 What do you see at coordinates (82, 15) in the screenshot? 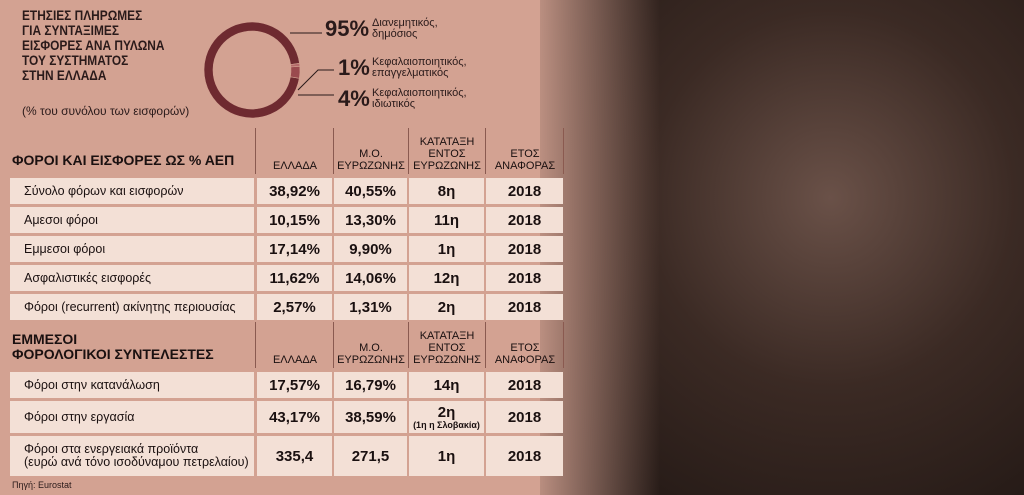
I see `title-line: ΕΤΗΣΙΕΣ ΠΛΗΡΩΜΕΣ` at bounding box center [82, 15].